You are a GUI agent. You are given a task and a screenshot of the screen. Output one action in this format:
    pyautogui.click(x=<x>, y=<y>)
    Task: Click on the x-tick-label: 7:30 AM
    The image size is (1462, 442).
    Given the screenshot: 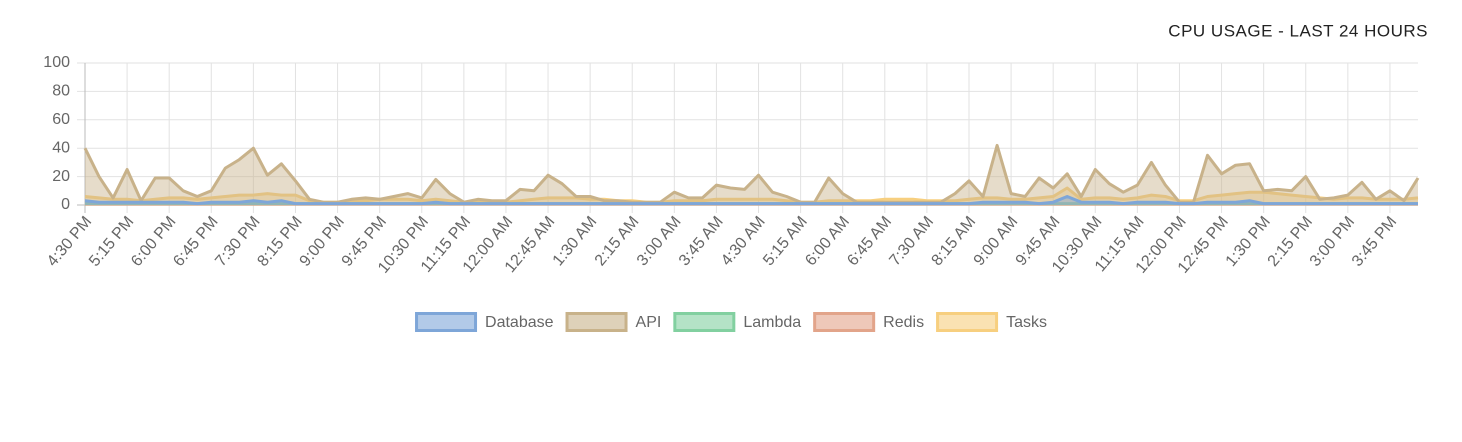 What is the action you would take?
    pyautogui.click(x=911, y=241)
    